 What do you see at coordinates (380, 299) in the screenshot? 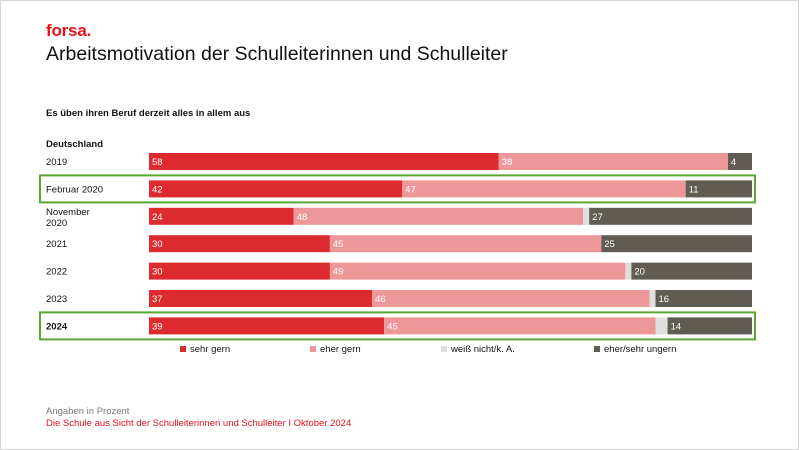
I see `data-label-eher-gern-2023: 46` at bounding box center [380, 299].